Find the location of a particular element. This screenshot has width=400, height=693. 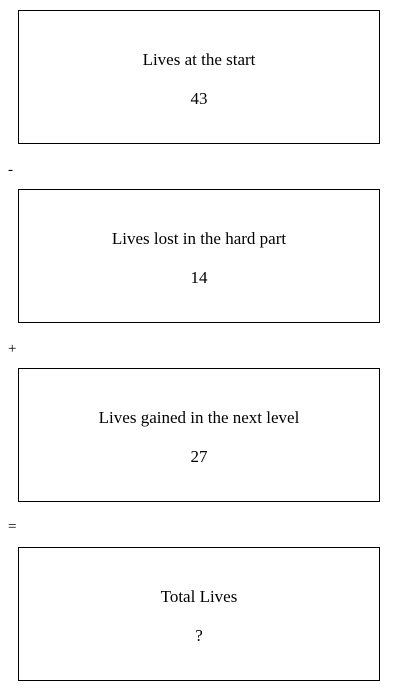

start-lives-value: 43 is located at coordinates (199, 98).